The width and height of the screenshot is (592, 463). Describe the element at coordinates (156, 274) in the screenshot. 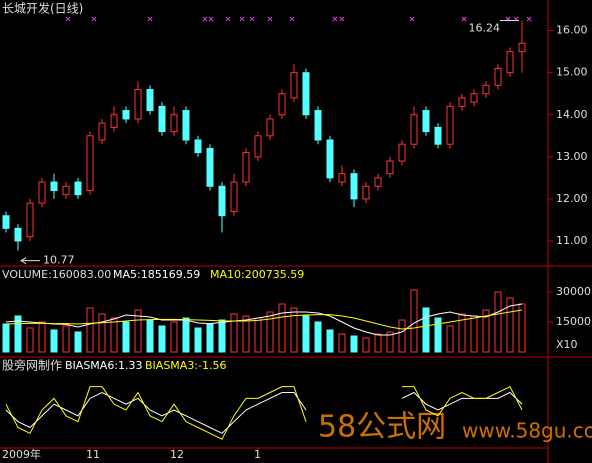

I see `legend-entry: MA5:185169.59` at that location.